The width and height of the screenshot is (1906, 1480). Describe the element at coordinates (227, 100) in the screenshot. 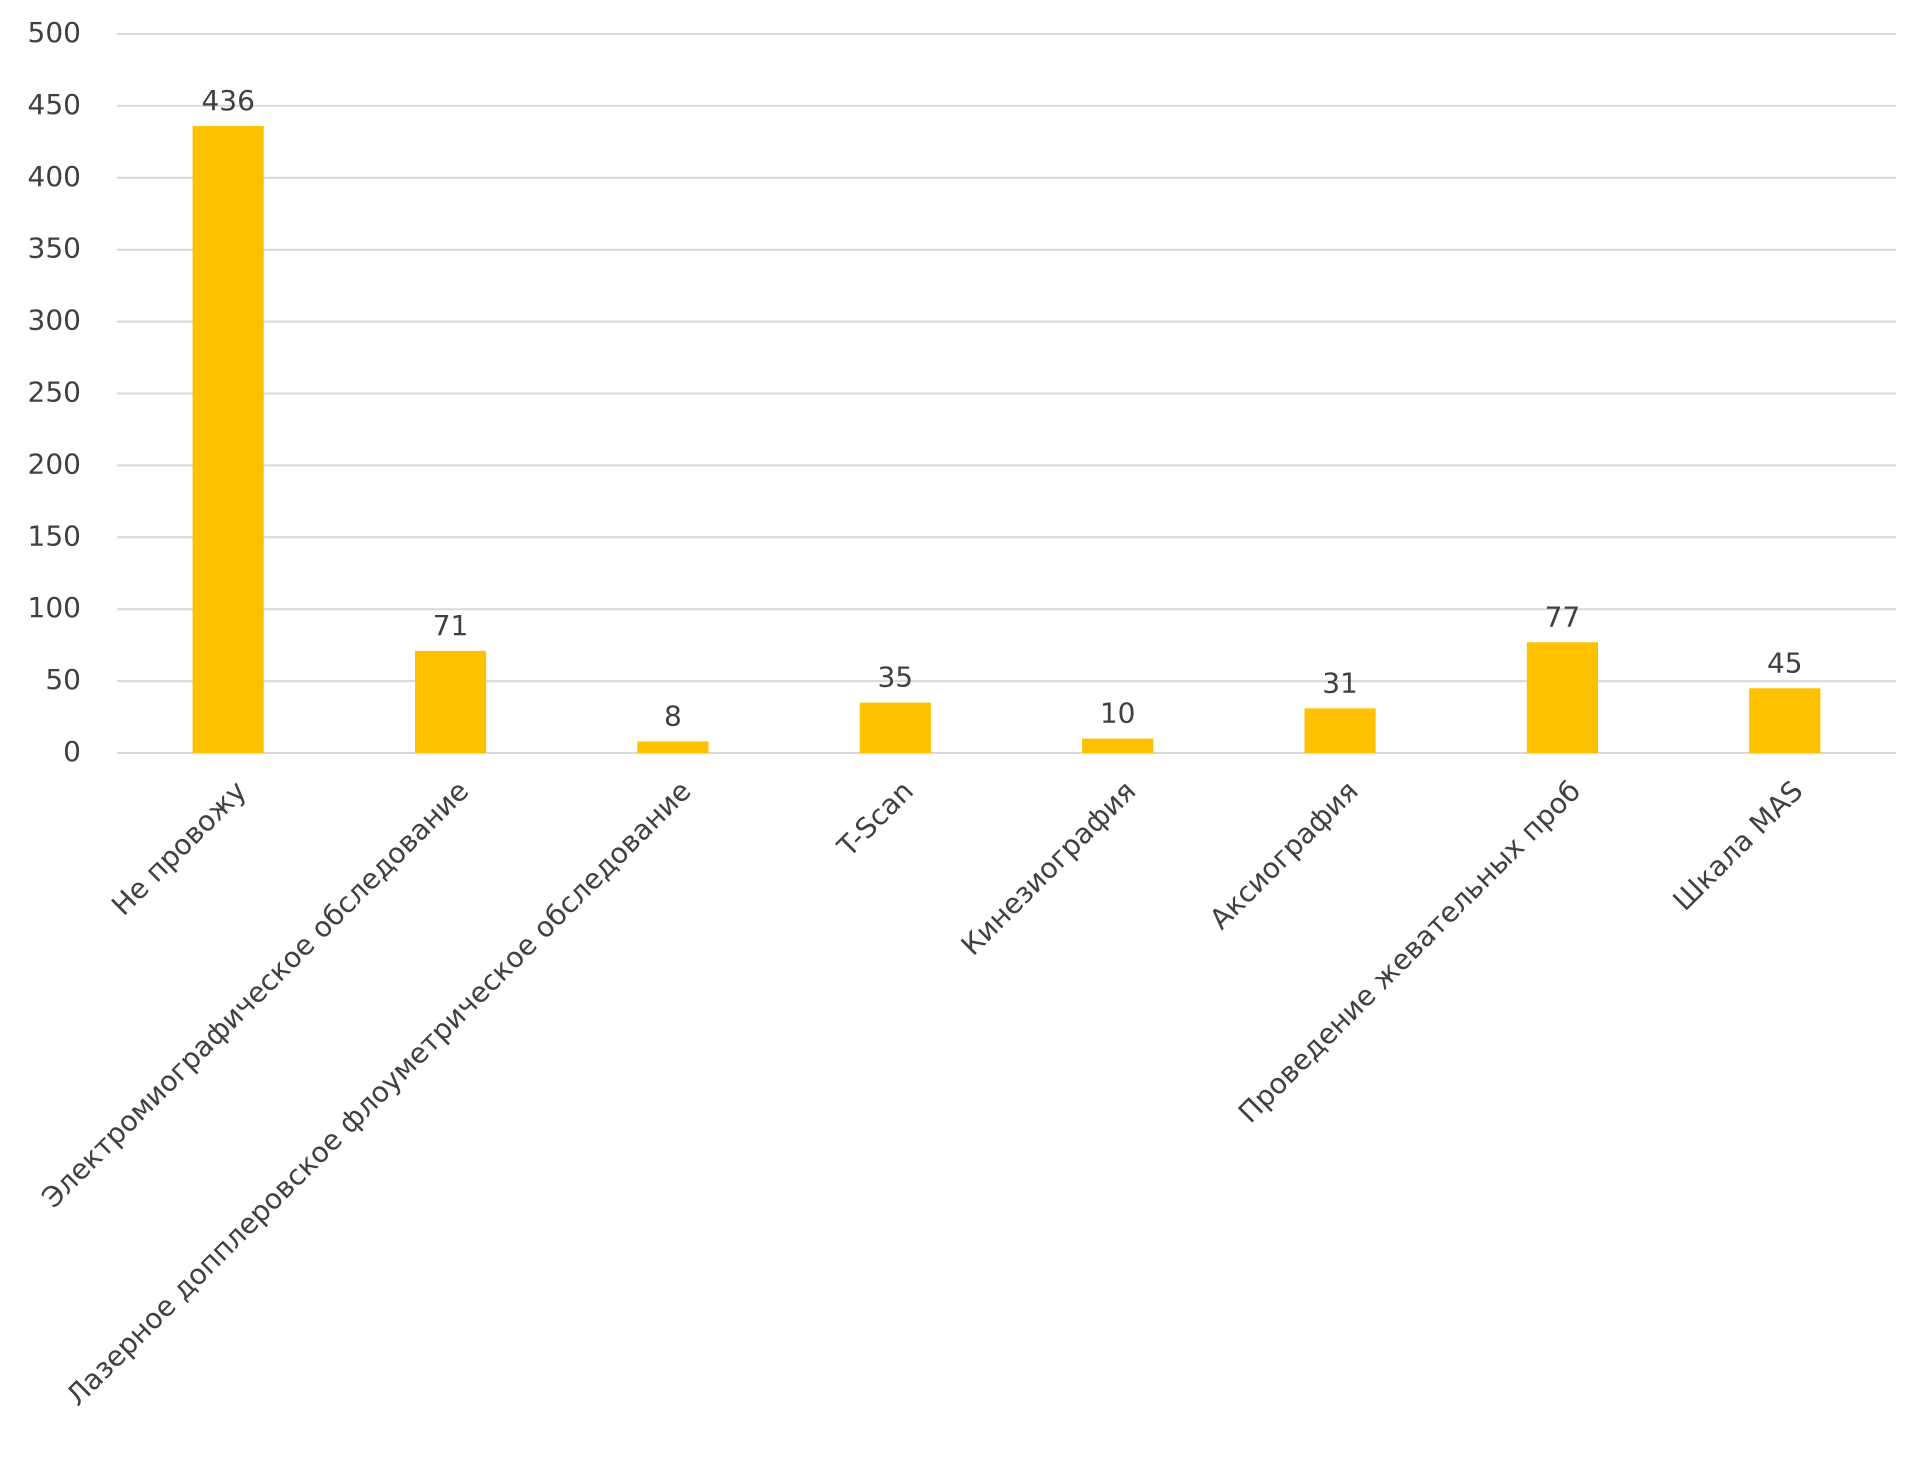

I see `value-label: 436` at that location.